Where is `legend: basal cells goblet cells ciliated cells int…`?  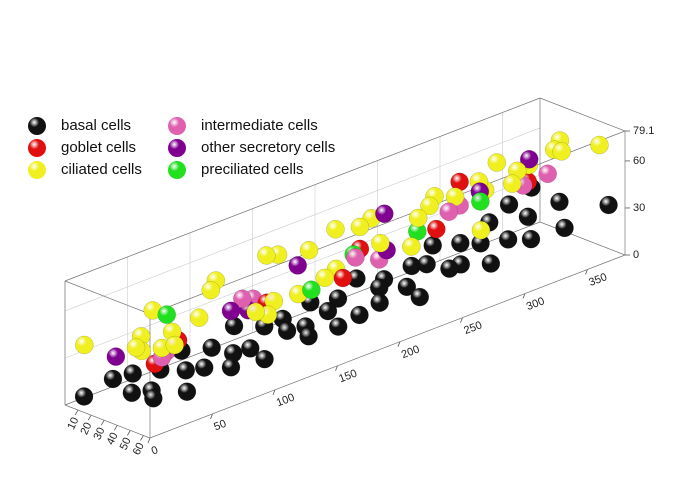
legend: basal cells goblet cells ciliated cells int… is located at coordinates (181, 148).